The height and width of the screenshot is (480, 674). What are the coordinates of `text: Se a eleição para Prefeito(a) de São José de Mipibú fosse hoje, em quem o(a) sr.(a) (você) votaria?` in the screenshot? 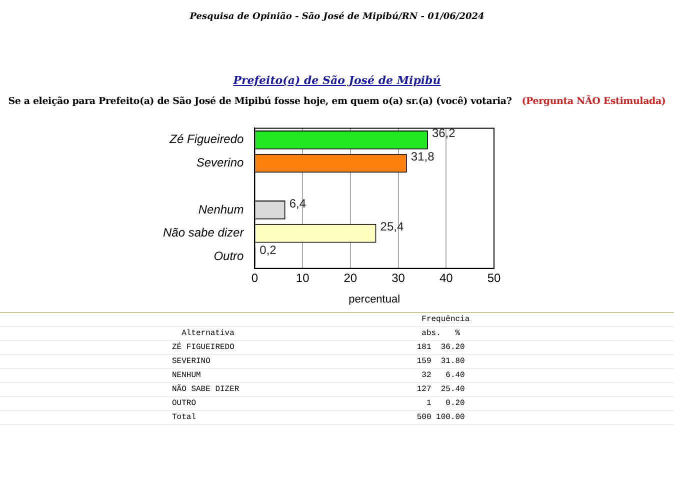 It's located at (260, 101).